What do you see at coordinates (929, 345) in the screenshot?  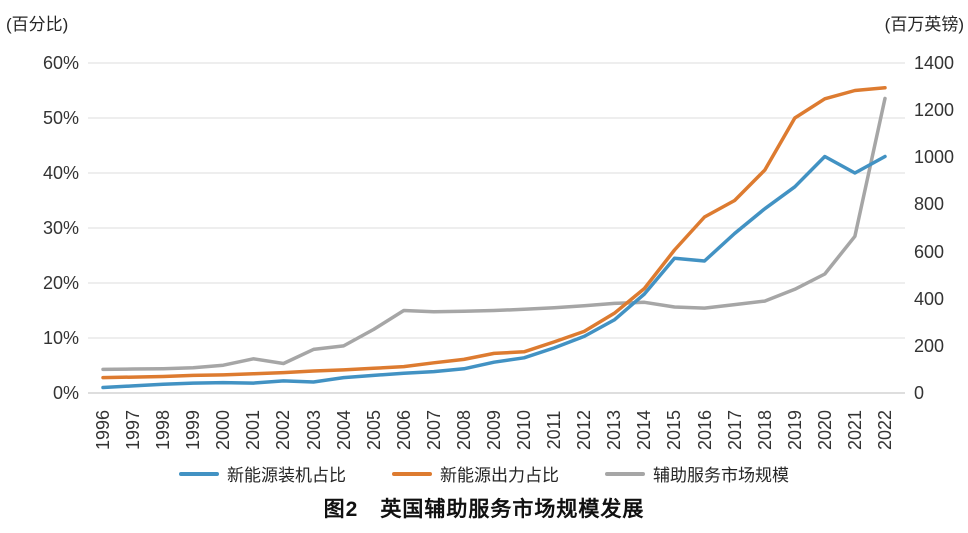 I see `y-axis-right-tick: 200` at bounding box center [929, 345].